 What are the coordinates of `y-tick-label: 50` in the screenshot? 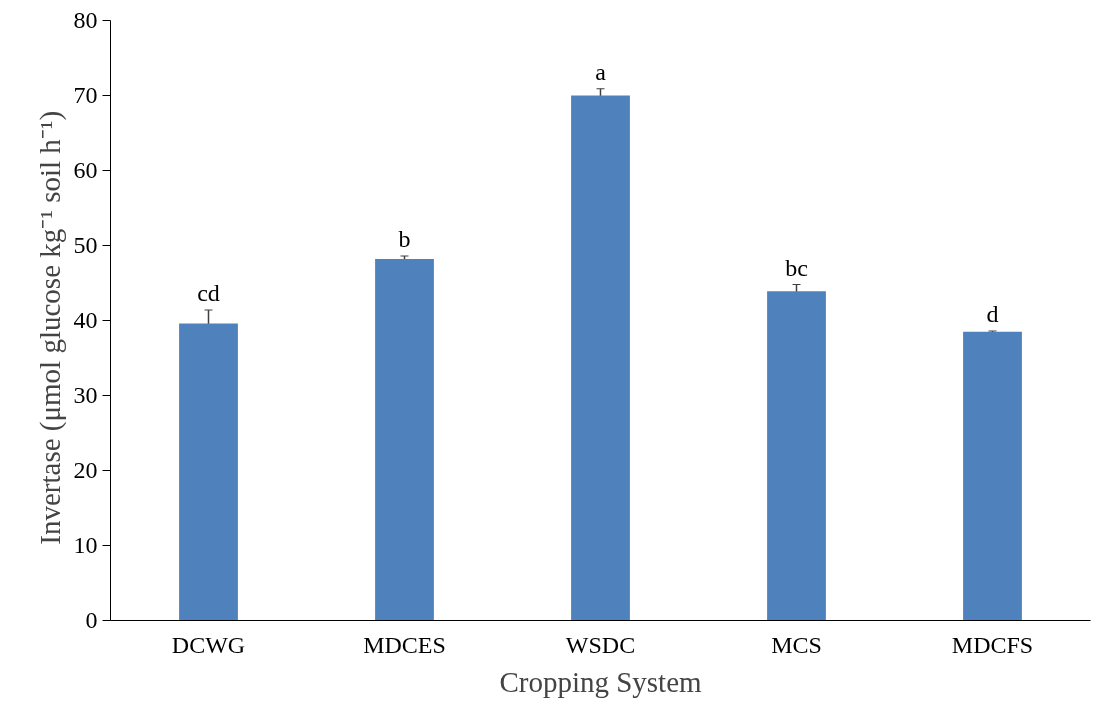 It's located at (85, 245).